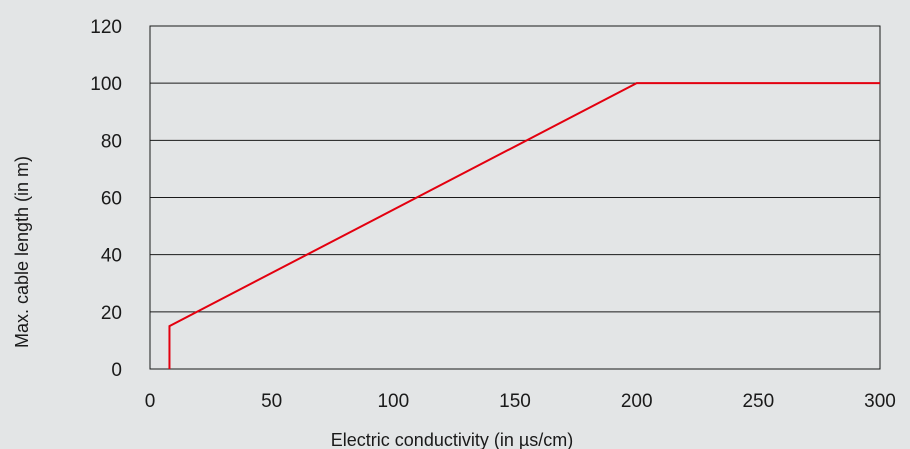  I want to click on y-tick-label-80: 80, so click(111, 141).